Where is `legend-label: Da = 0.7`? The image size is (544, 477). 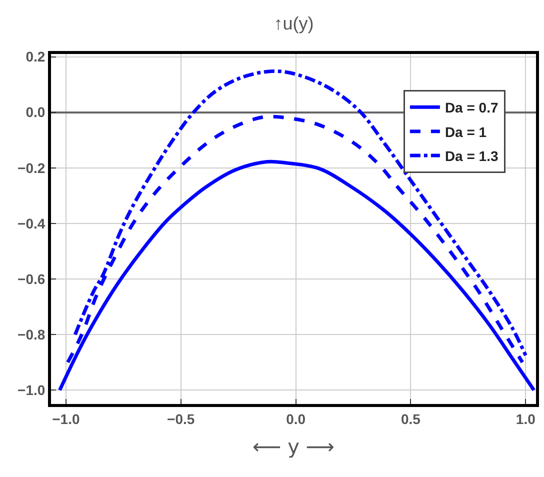 legend-label: Da = 0.7 is located at coordinates (471, 108).